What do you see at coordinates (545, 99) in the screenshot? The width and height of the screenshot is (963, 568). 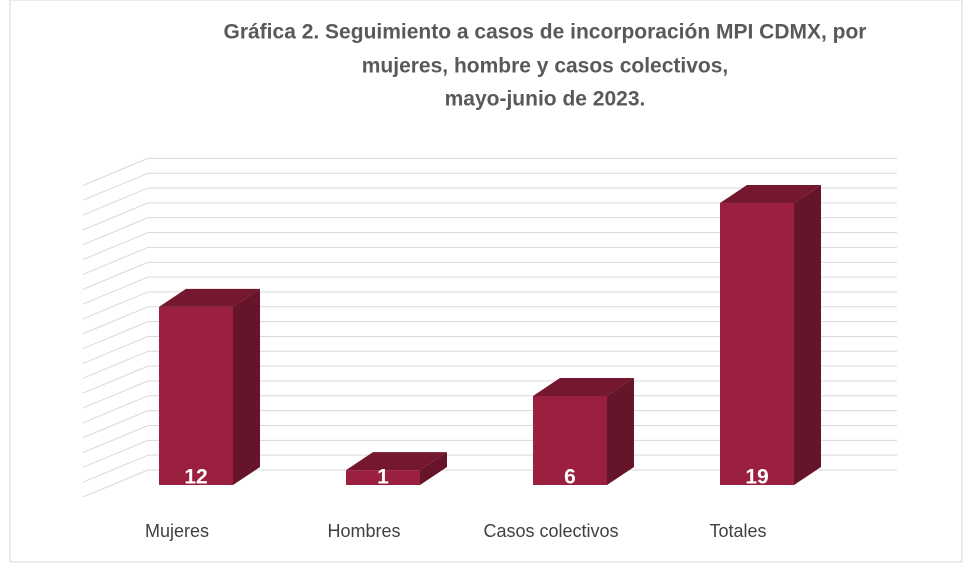 I see `chart-title: mayo-junio de 2023.` at bounding box center [545, 99].